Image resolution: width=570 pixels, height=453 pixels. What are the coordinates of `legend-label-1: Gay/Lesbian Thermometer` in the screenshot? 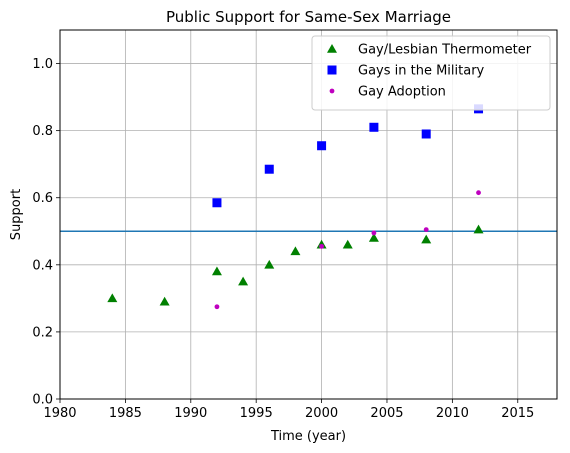 It's located at (445, 50).